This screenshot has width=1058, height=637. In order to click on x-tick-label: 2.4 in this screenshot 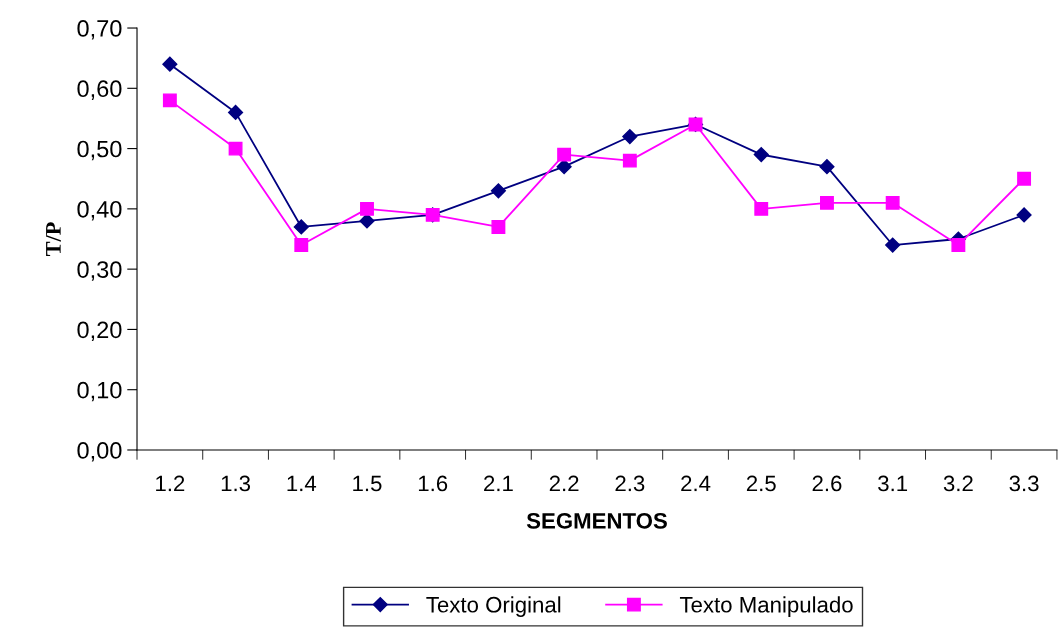, I will do `click(696, 483)`.